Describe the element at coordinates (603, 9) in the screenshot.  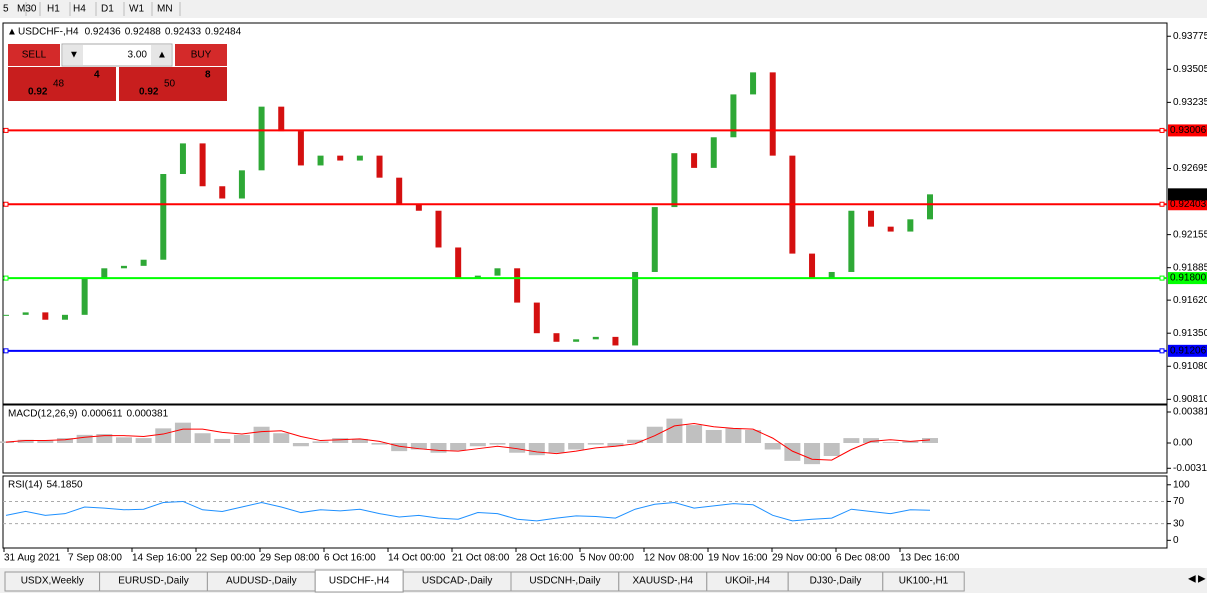
I see `toolbar` at that location.